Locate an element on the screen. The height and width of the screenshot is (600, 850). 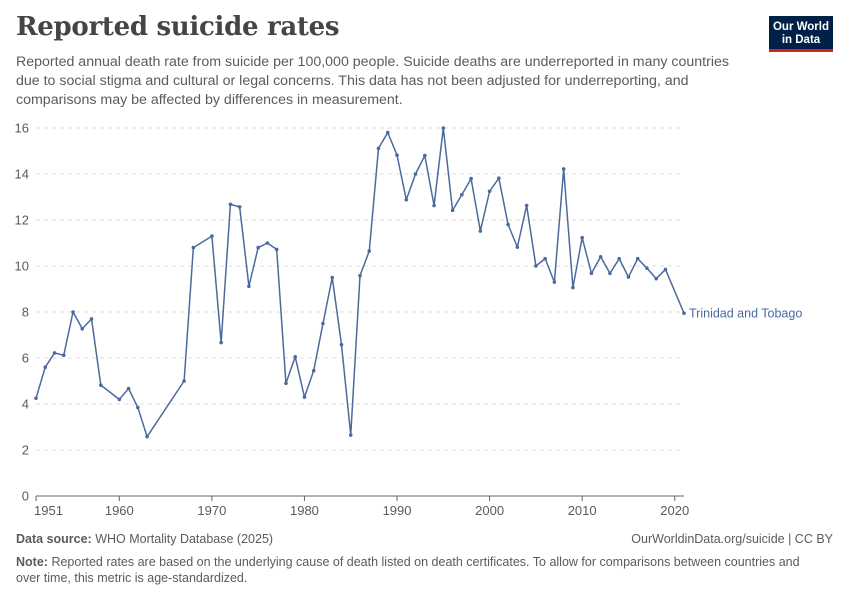
y-tick-label: 6 is located at coordinates (25, 358).